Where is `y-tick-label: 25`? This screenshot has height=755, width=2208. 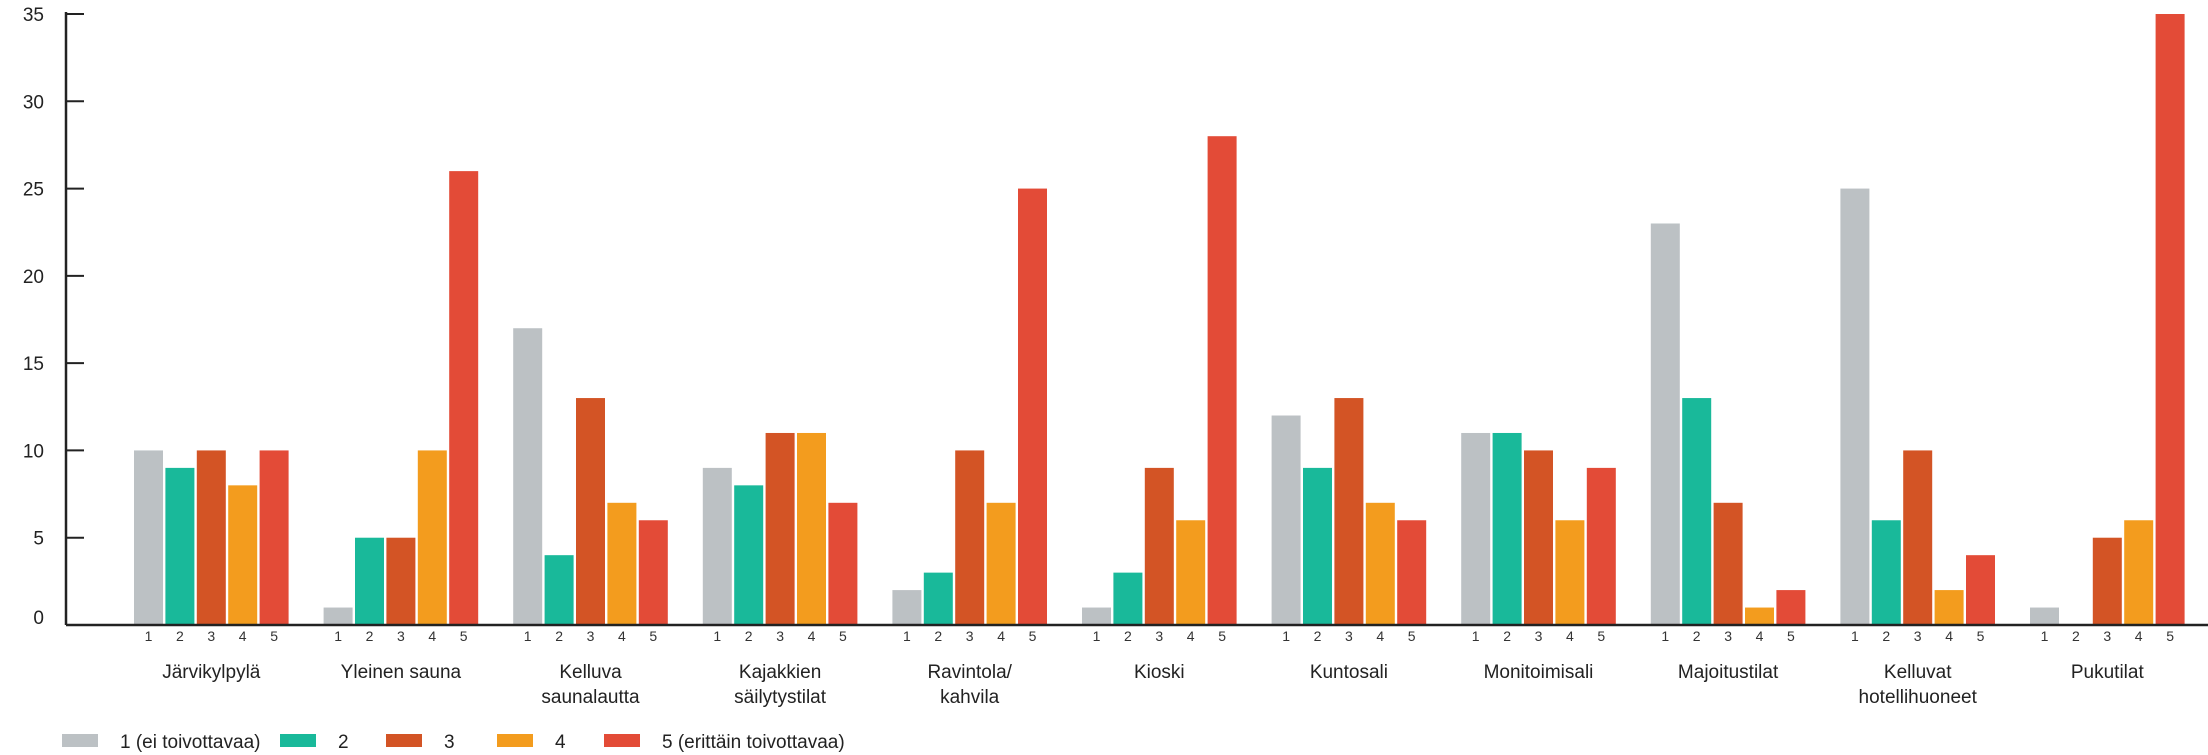 y-tick-label: 25 is located at coordinates (33, 190).